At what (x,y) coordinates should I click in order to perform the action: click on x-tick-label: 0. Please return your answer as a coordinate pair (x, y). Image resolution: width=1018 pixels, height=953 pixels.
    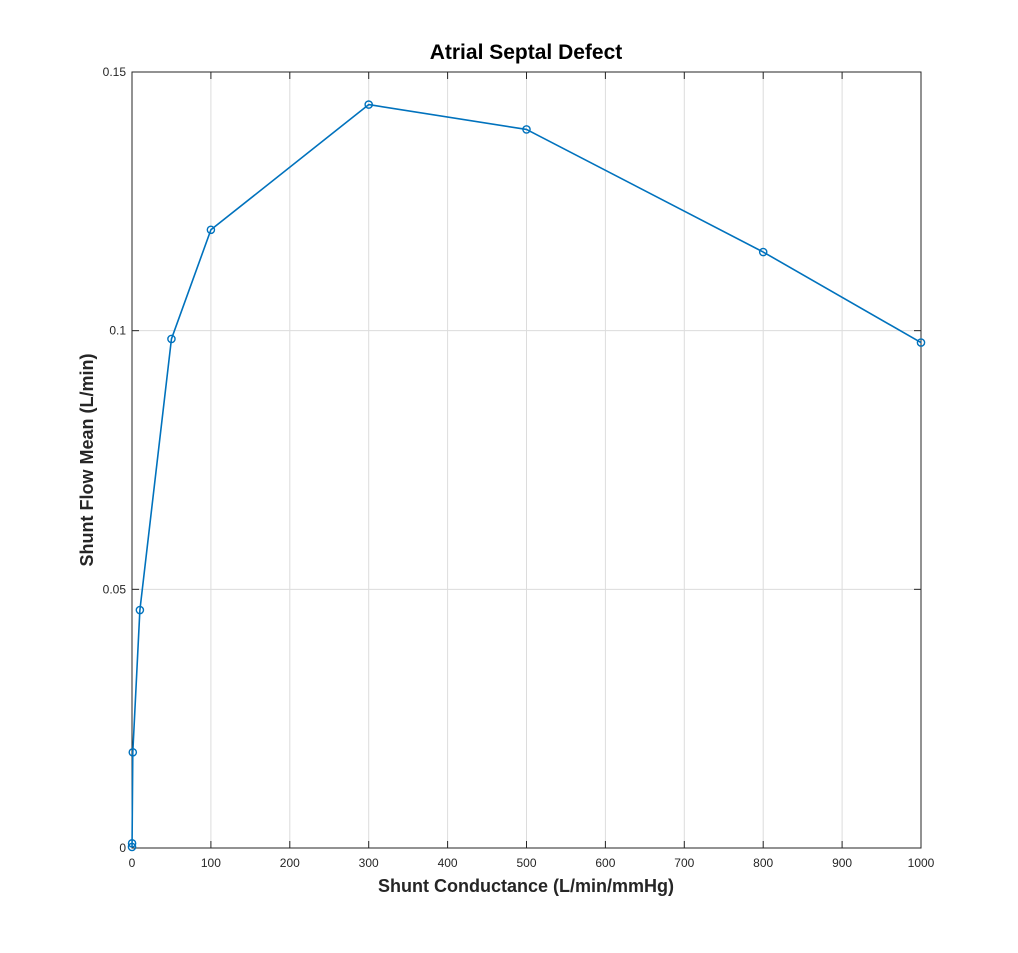
    Looking at the image, I should click on (132, 863).